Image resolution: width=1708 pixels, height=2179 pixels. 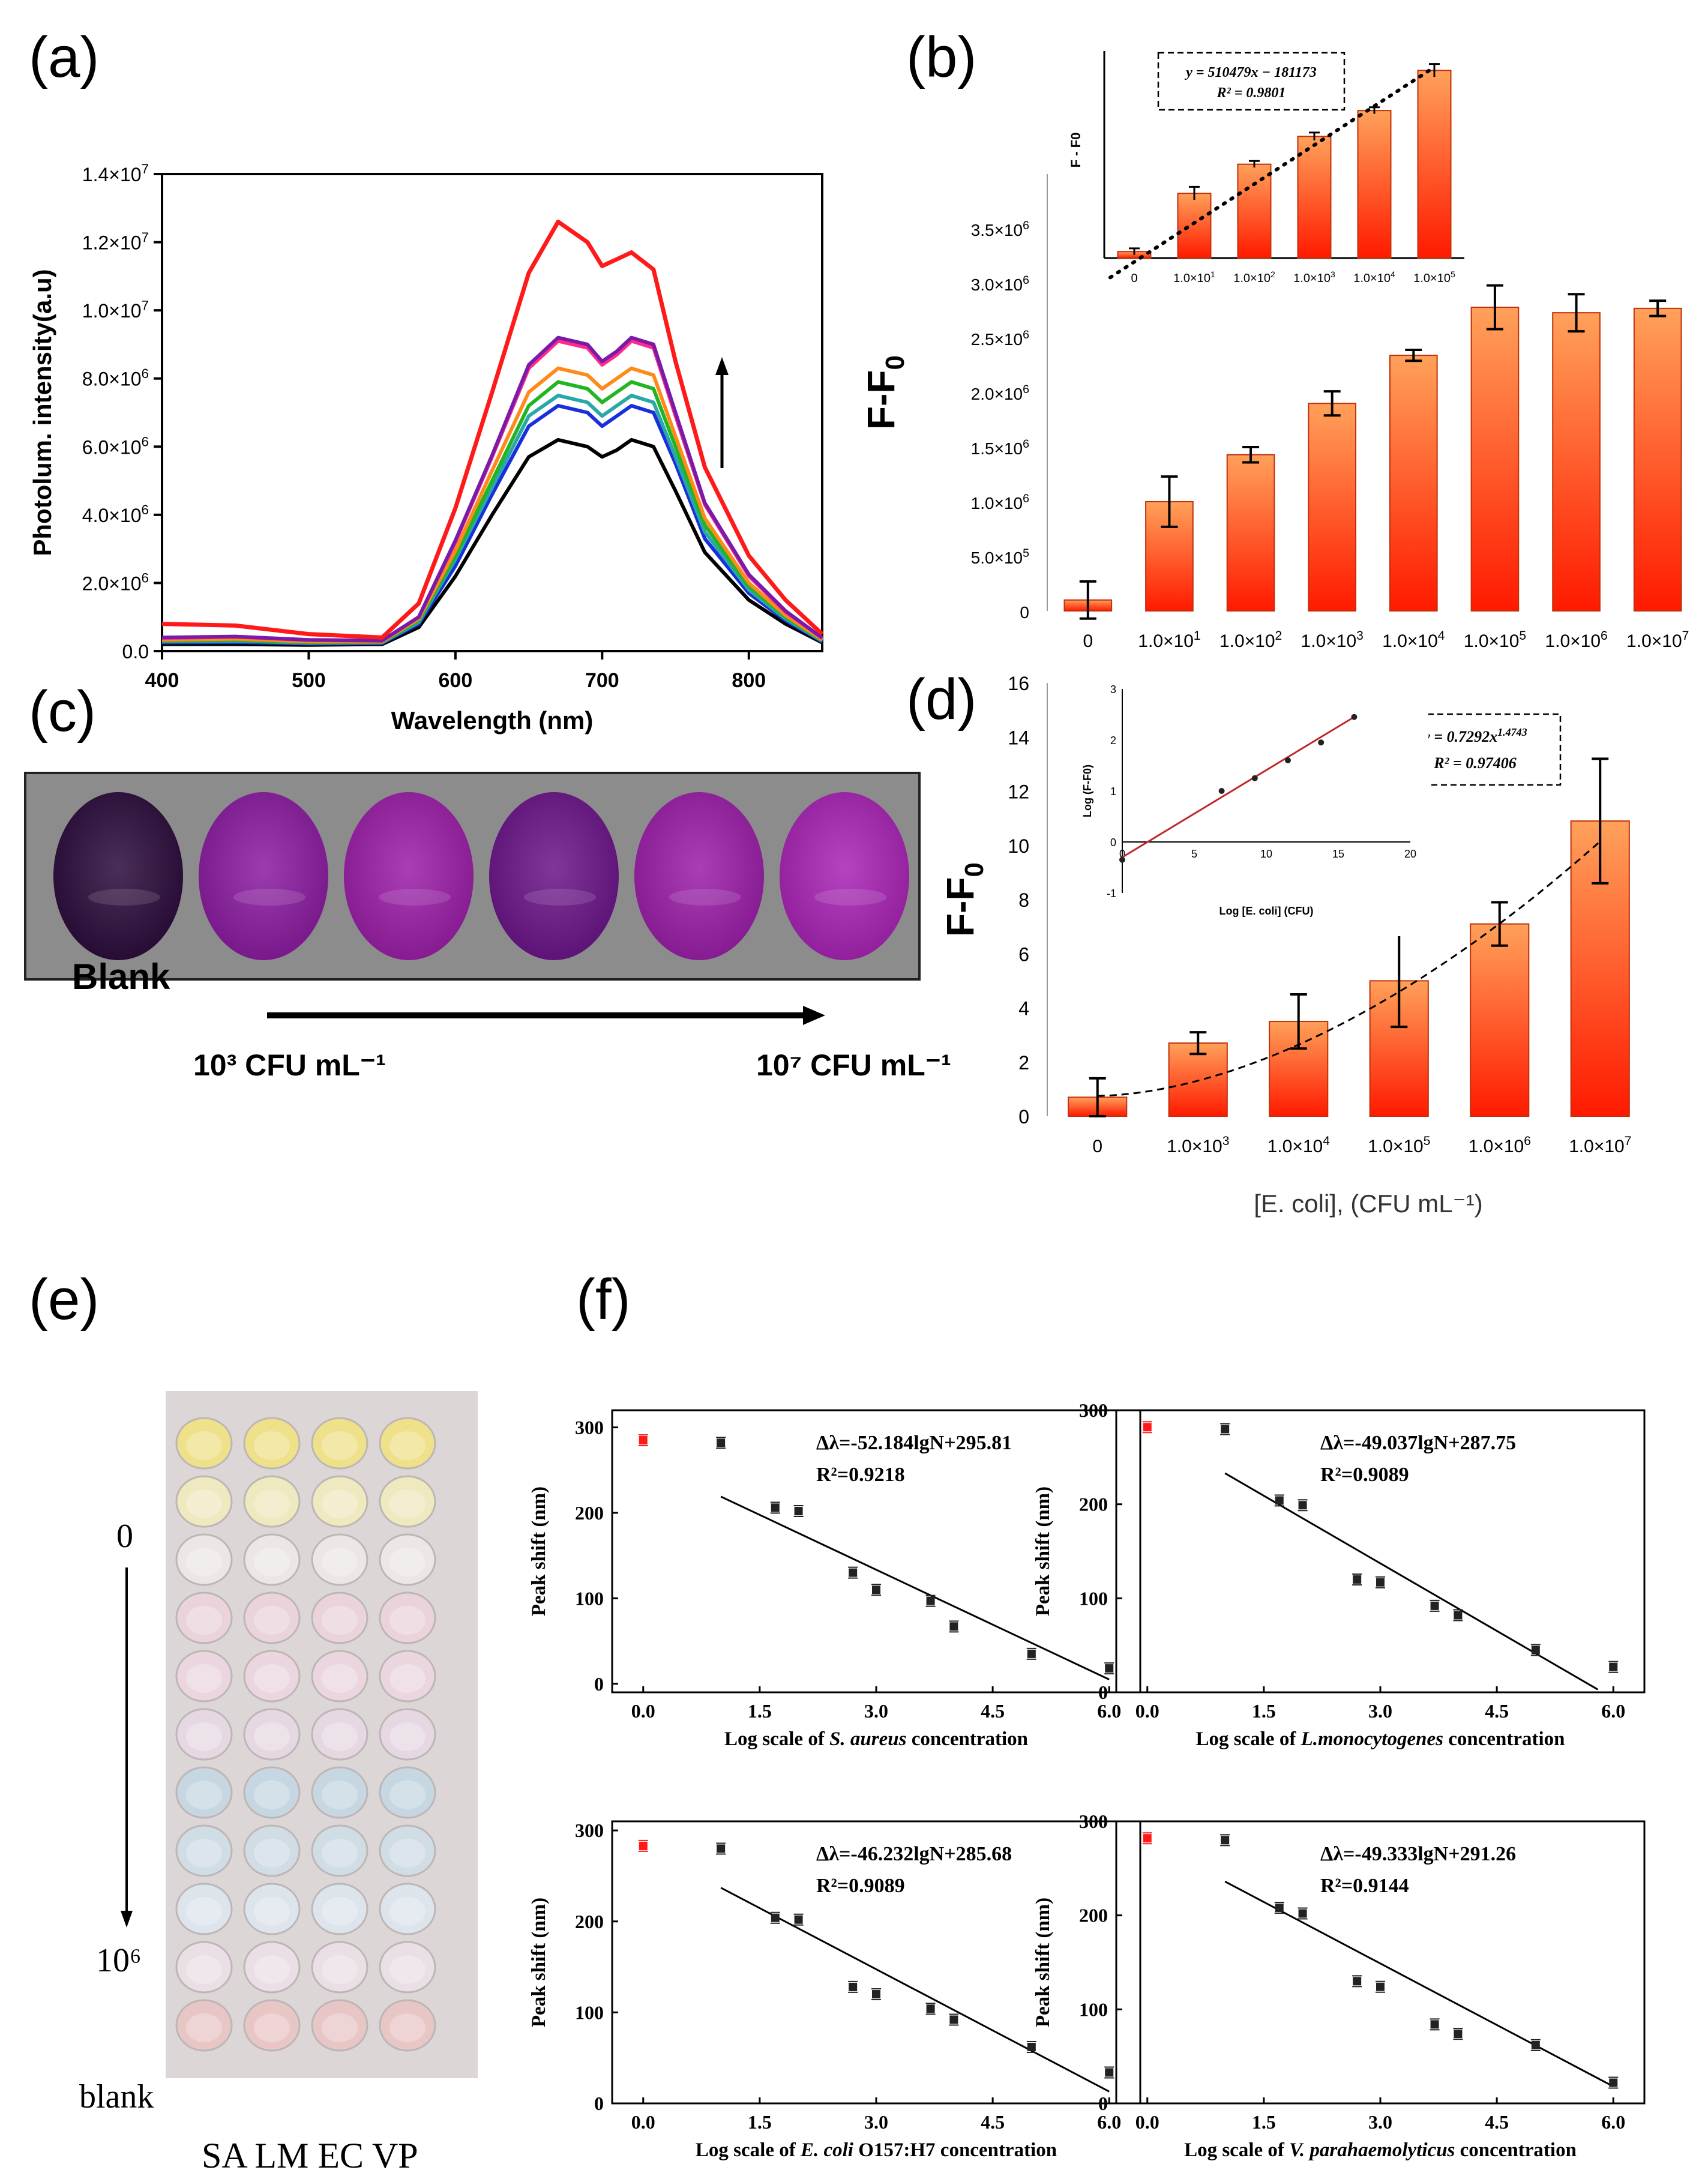 I want to click on tube-inner-r5-c2, so click(x=340, y=1737).